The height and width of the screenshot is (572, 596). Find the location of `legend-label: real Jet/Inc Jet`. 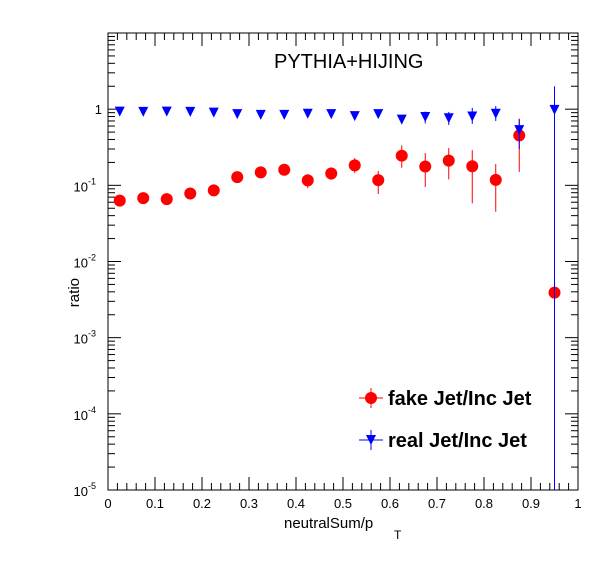

legend-label: real Jet/Inc Jet is located at coordinates (457, 441).